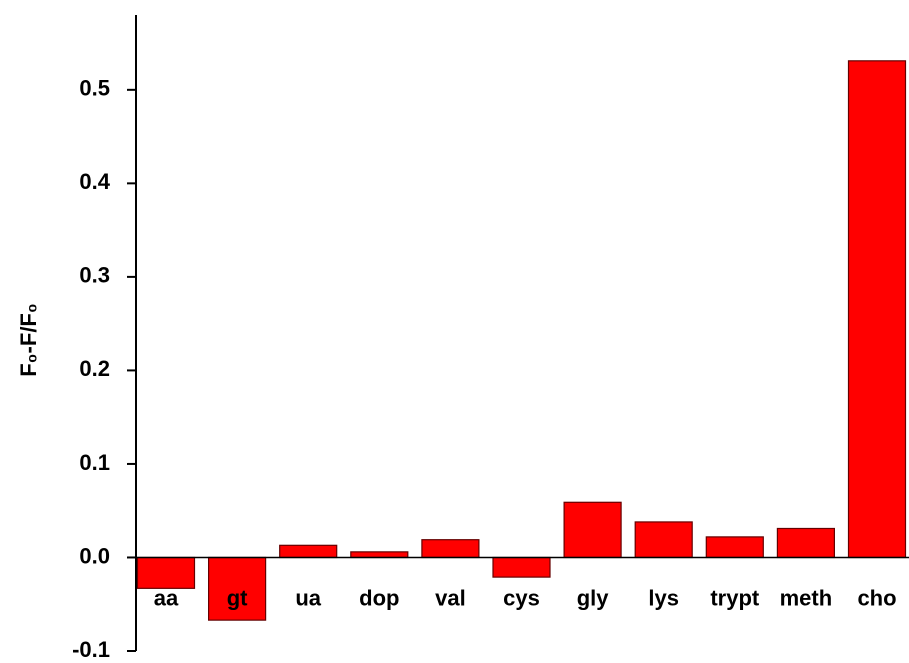 This screenshot has height=663, width=909. I want to click on x-tick-label: cho, so click(876, 597).